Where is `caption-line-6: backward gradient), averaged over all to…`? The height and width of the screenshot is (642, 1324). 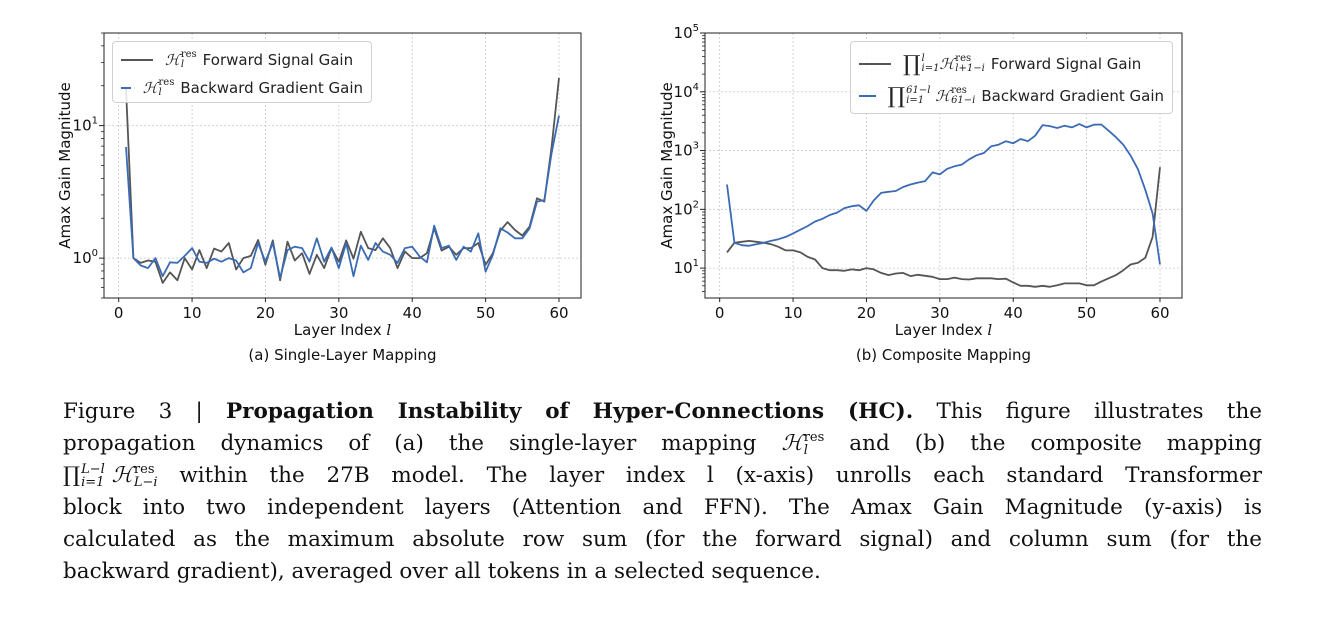
caption-line-6: backward gradient), averaged over all to… is located at coordinates (442, 571).